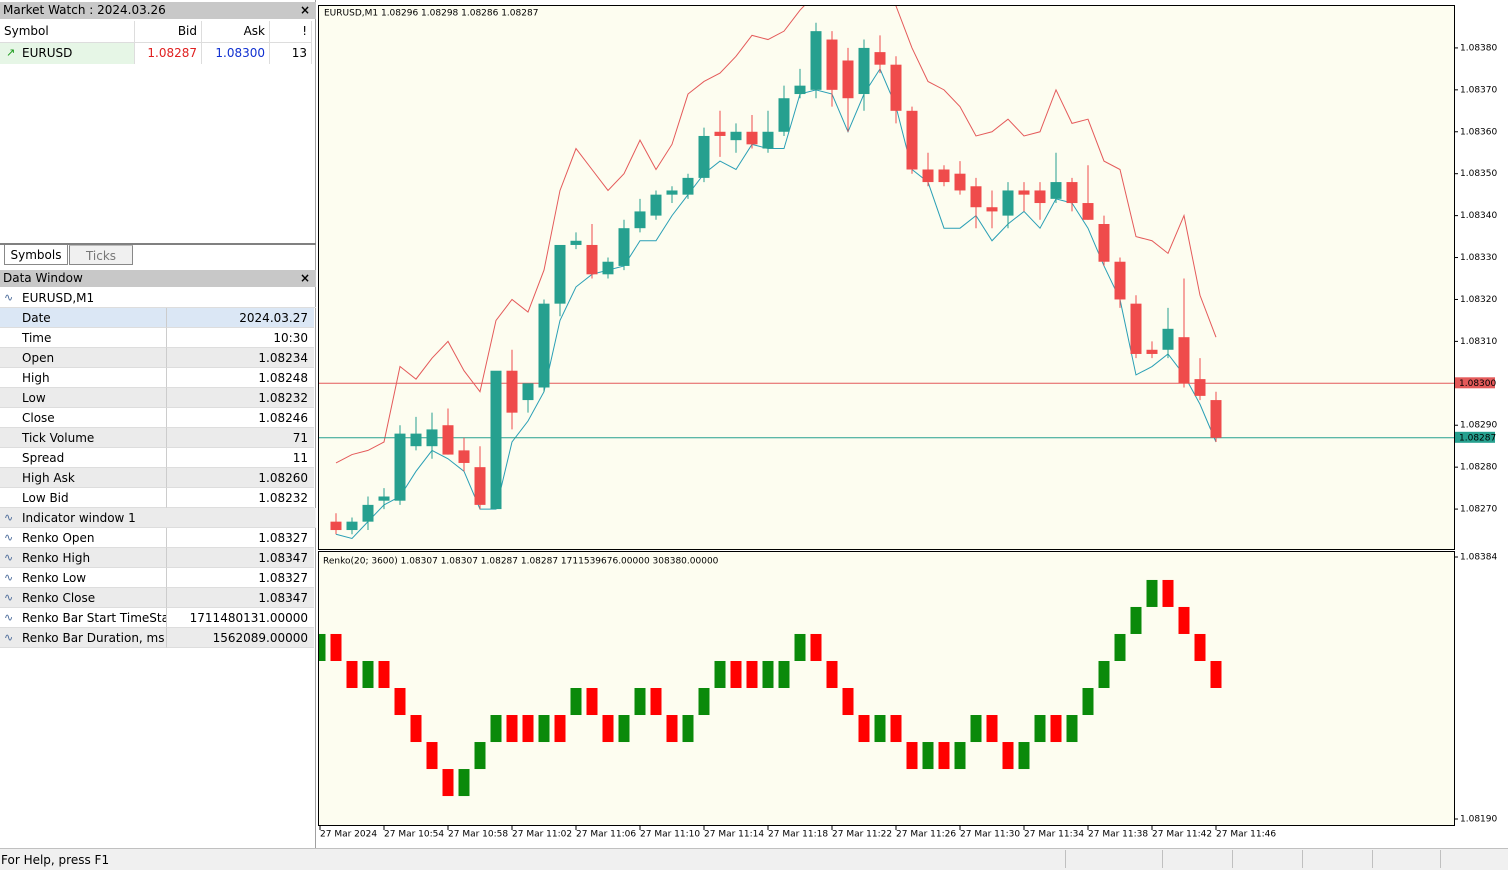 The height and width of the screenshot is (870, 1508). What do you see at coordinates (83, 318) in the screenshot?
I see `data-label: Date` at bounding box center [83, 318].